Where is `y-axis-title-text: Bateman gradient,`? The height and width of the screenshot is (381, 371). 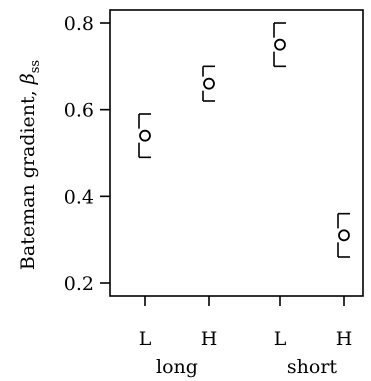
y-axis-title-text: Bateman gradient, is located at coordinates (28, 177).